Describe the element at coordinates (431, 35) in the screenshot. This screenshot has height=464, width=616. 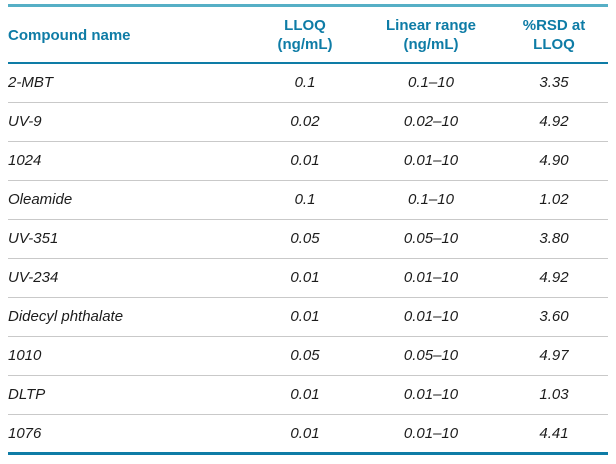
I see `column-header-linear-range: Linear range (ng/mL)` at that location.